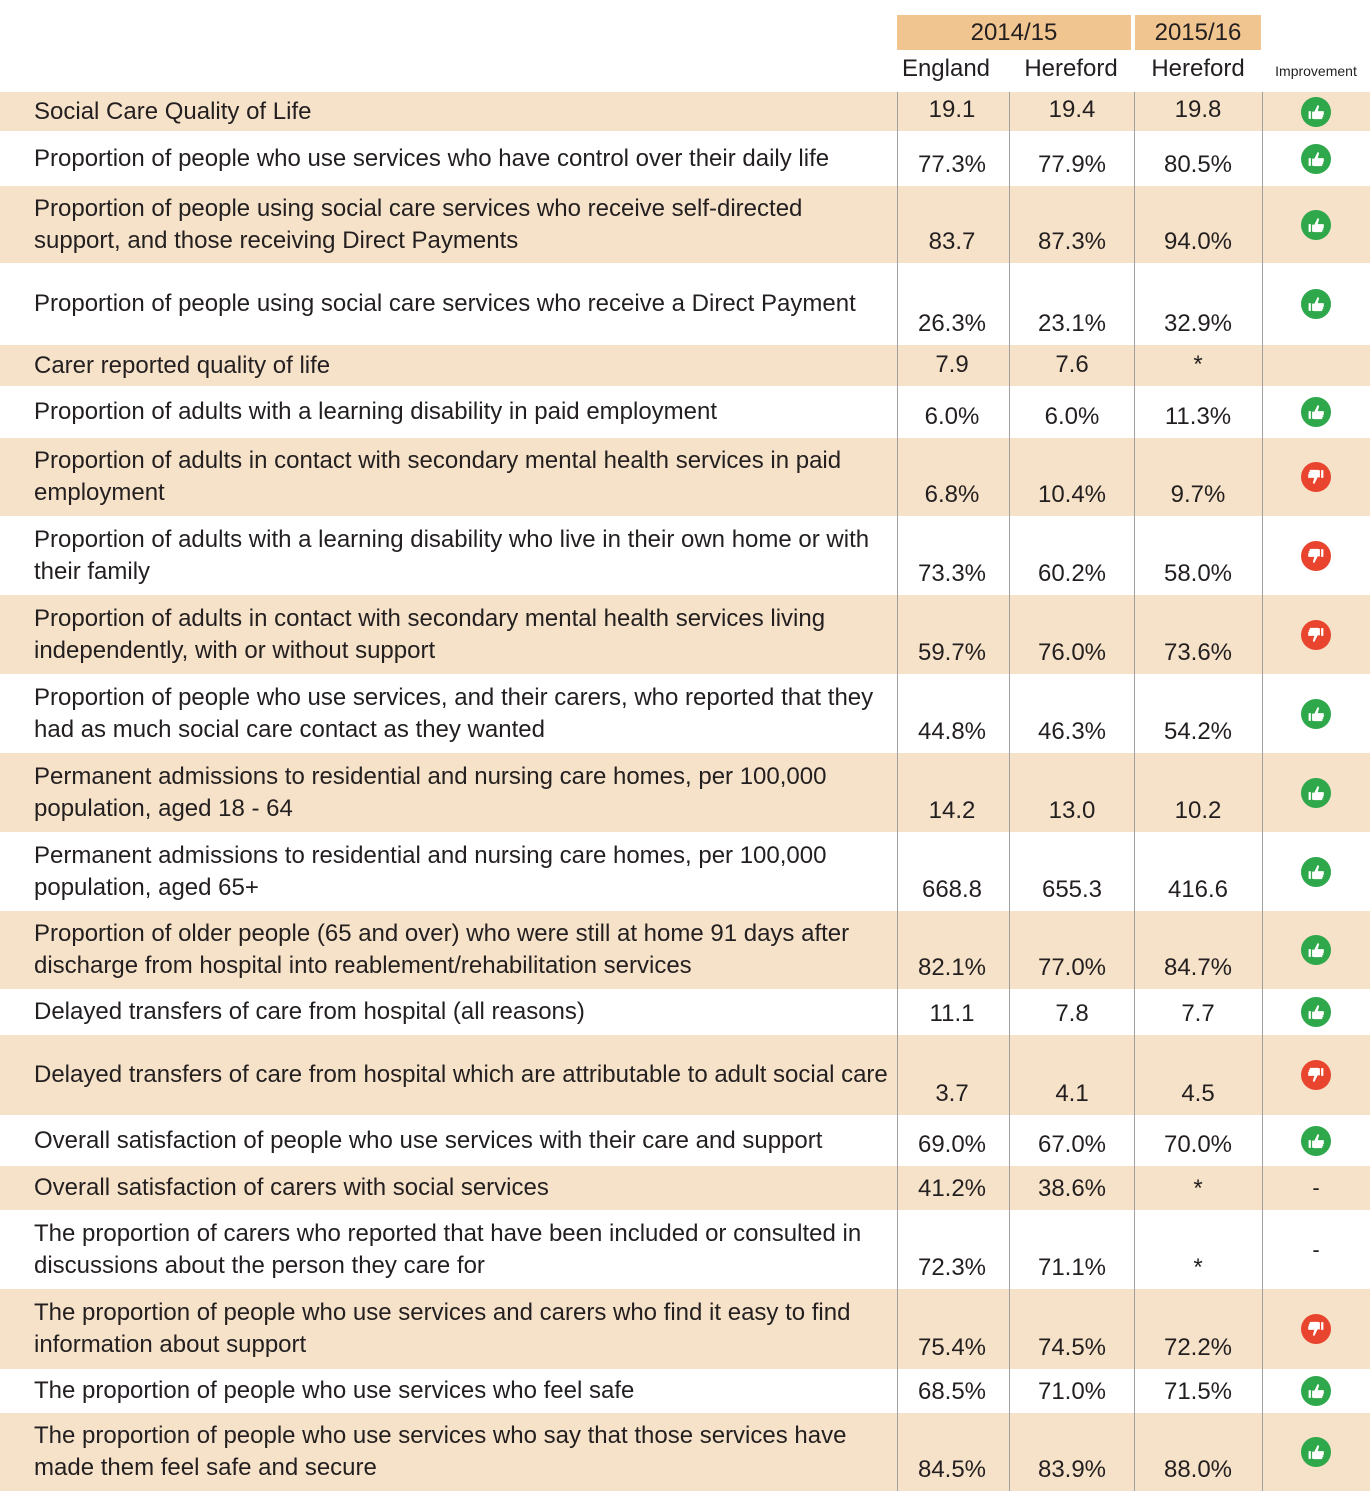  Describe the element at coordinates (1198, 32) in the screenshot. I see `group-header: 2015/16` at that location.